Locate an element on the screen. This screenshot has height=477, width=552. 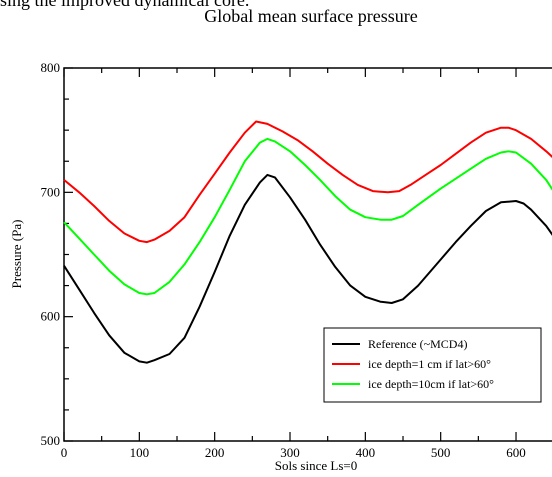
y-axis-label: Pressure (Pa) is located at coordinates (16, 254).